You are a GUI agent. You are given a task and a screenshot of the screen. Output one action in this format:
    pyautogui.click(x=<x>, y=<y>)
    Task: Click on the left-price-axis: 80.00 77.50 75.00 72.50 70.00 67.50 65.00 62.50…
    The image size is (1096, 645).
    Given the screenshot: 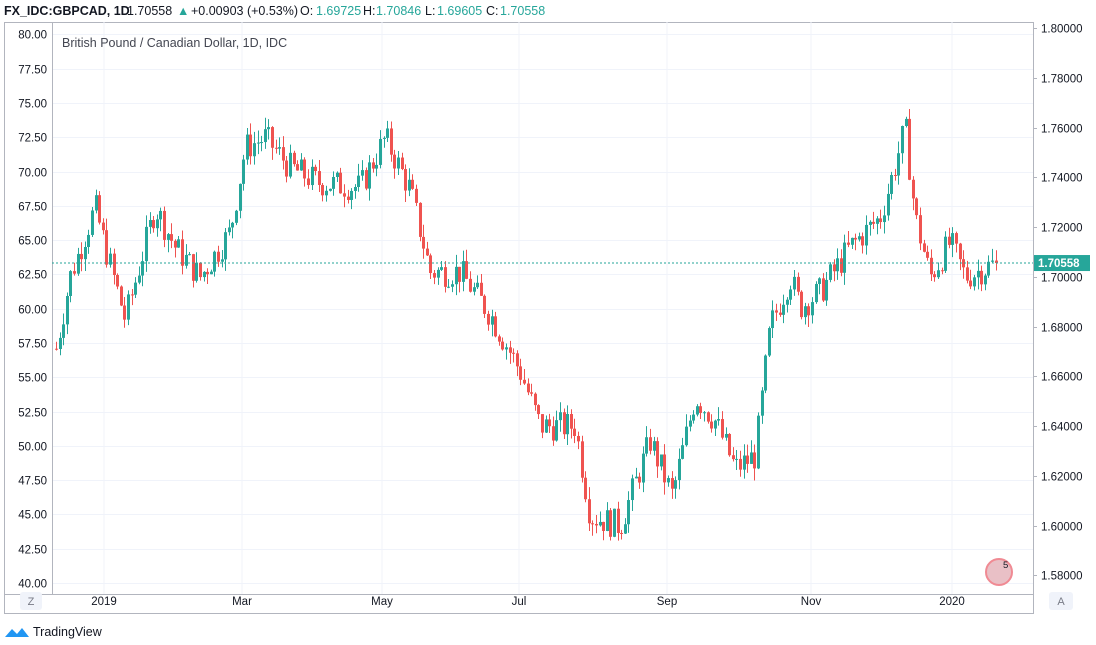 What is the action you would take?
    pyautogui.click(x=32, y=310)
    